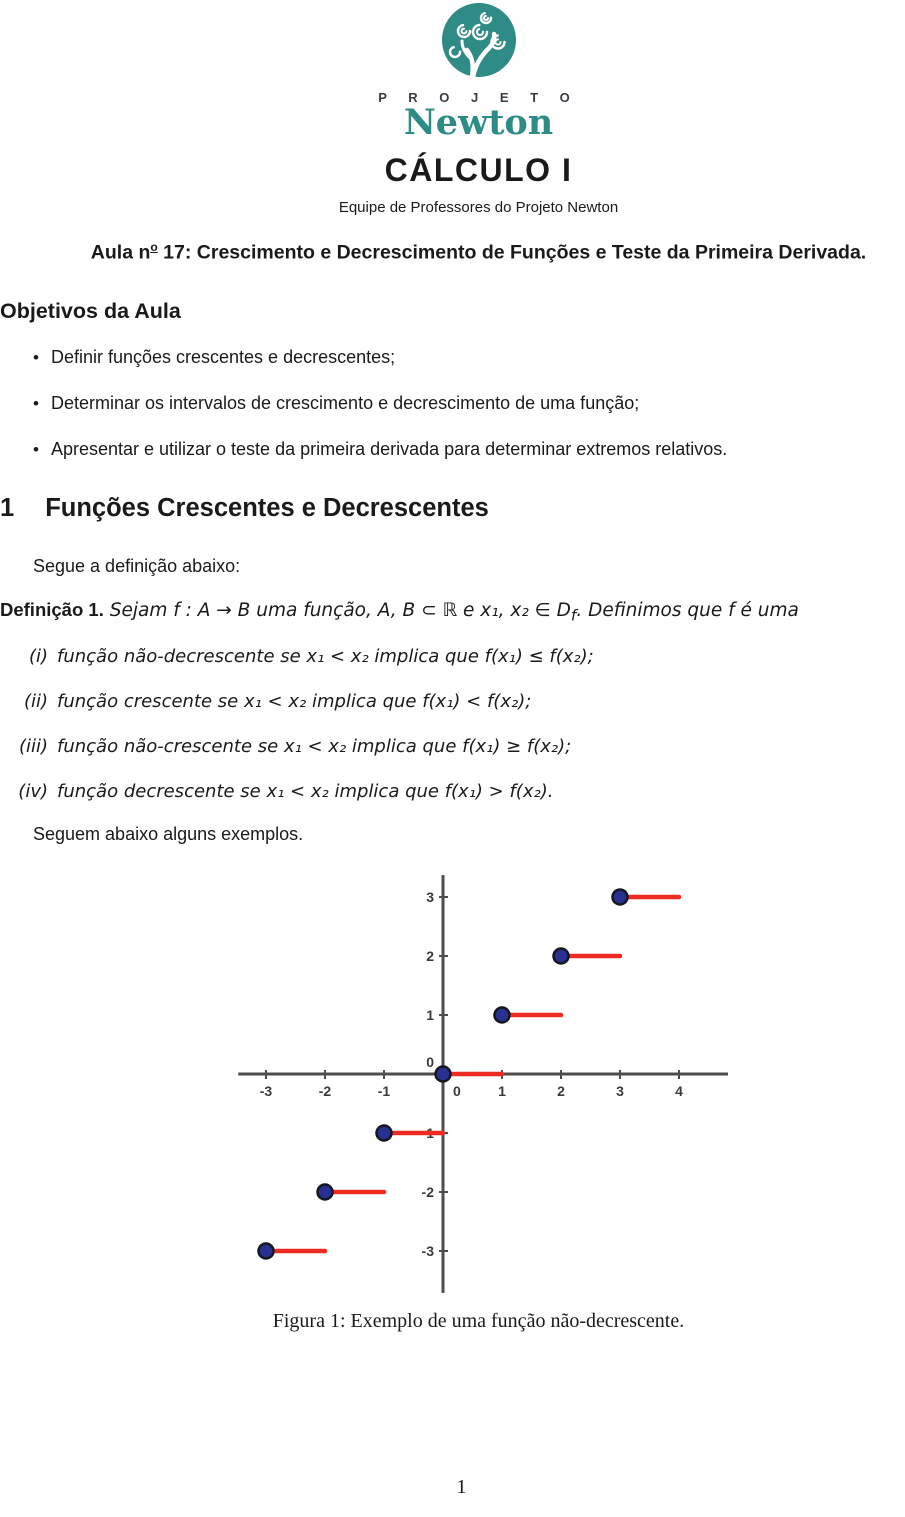 The height and width of the screenshot is (1517, 905). I want to click on y-tick-label: -3, so click(428, 1251).